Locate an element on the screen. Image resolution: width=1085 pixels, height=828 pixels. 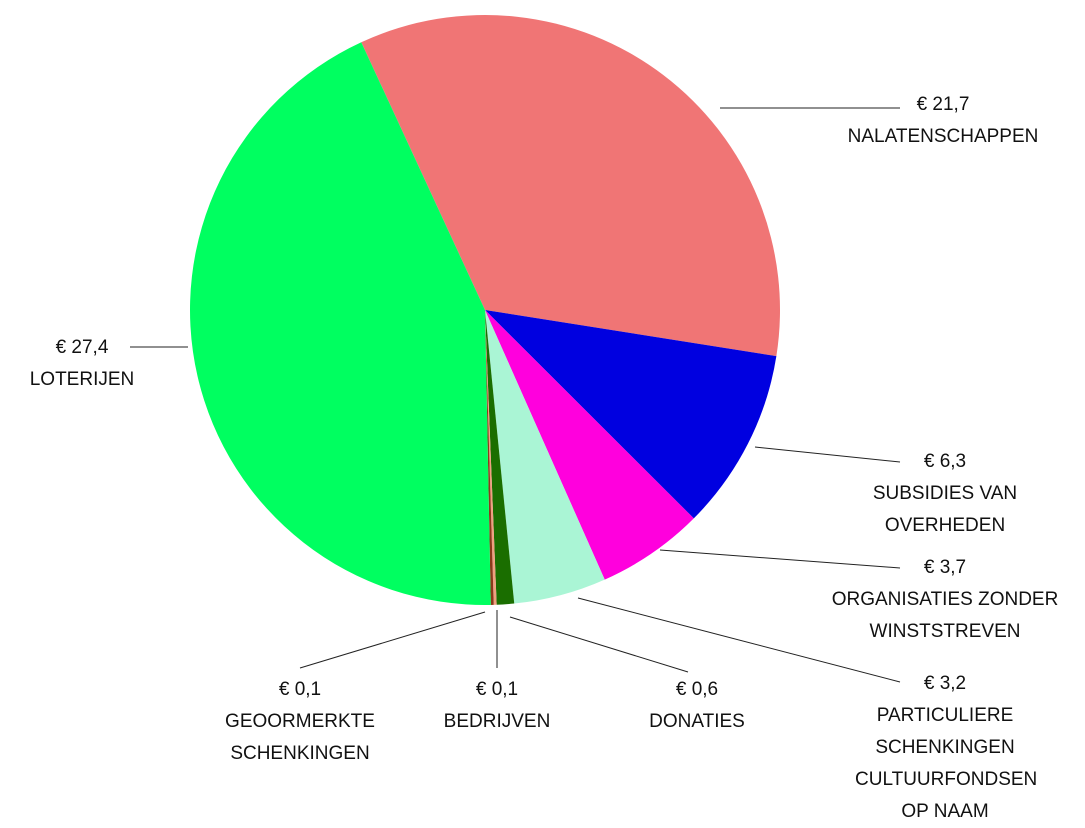
category-label: LOTERIJEN is located at coordinates (82, 379).